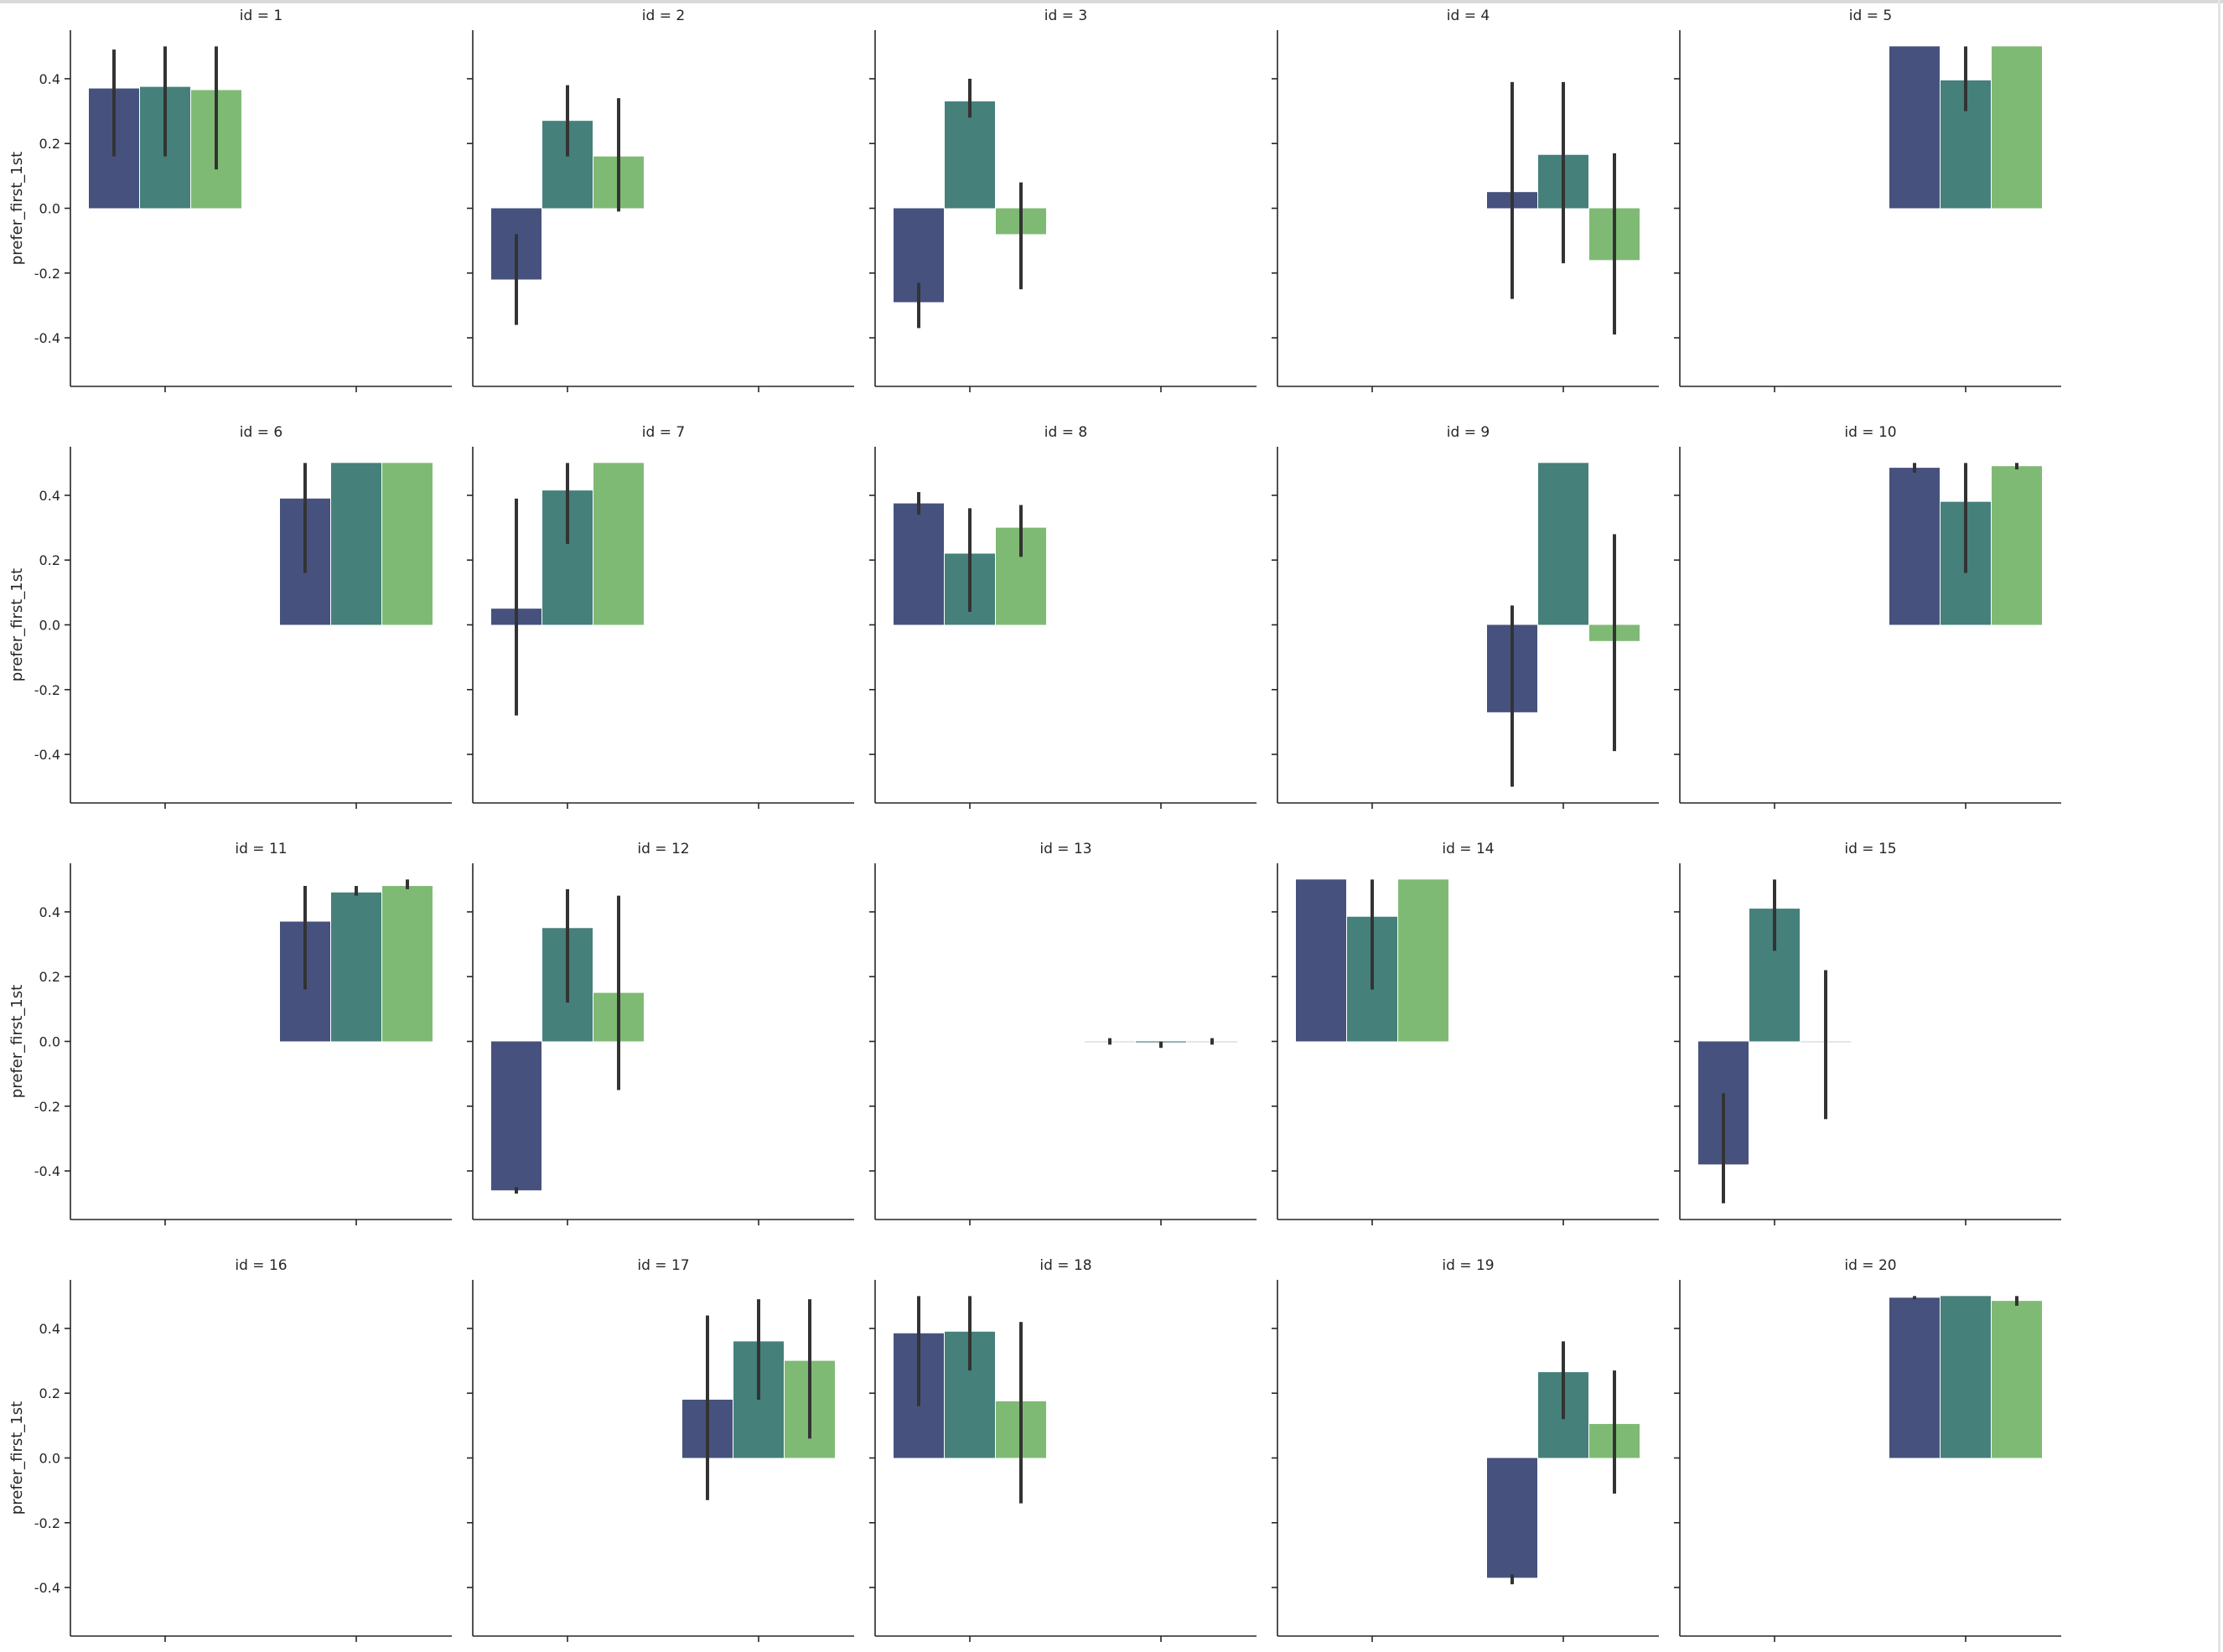 The width and height of the screenshot is (2223, 1652). I want to click on panel-title: id = 5, so click(1870, 16).